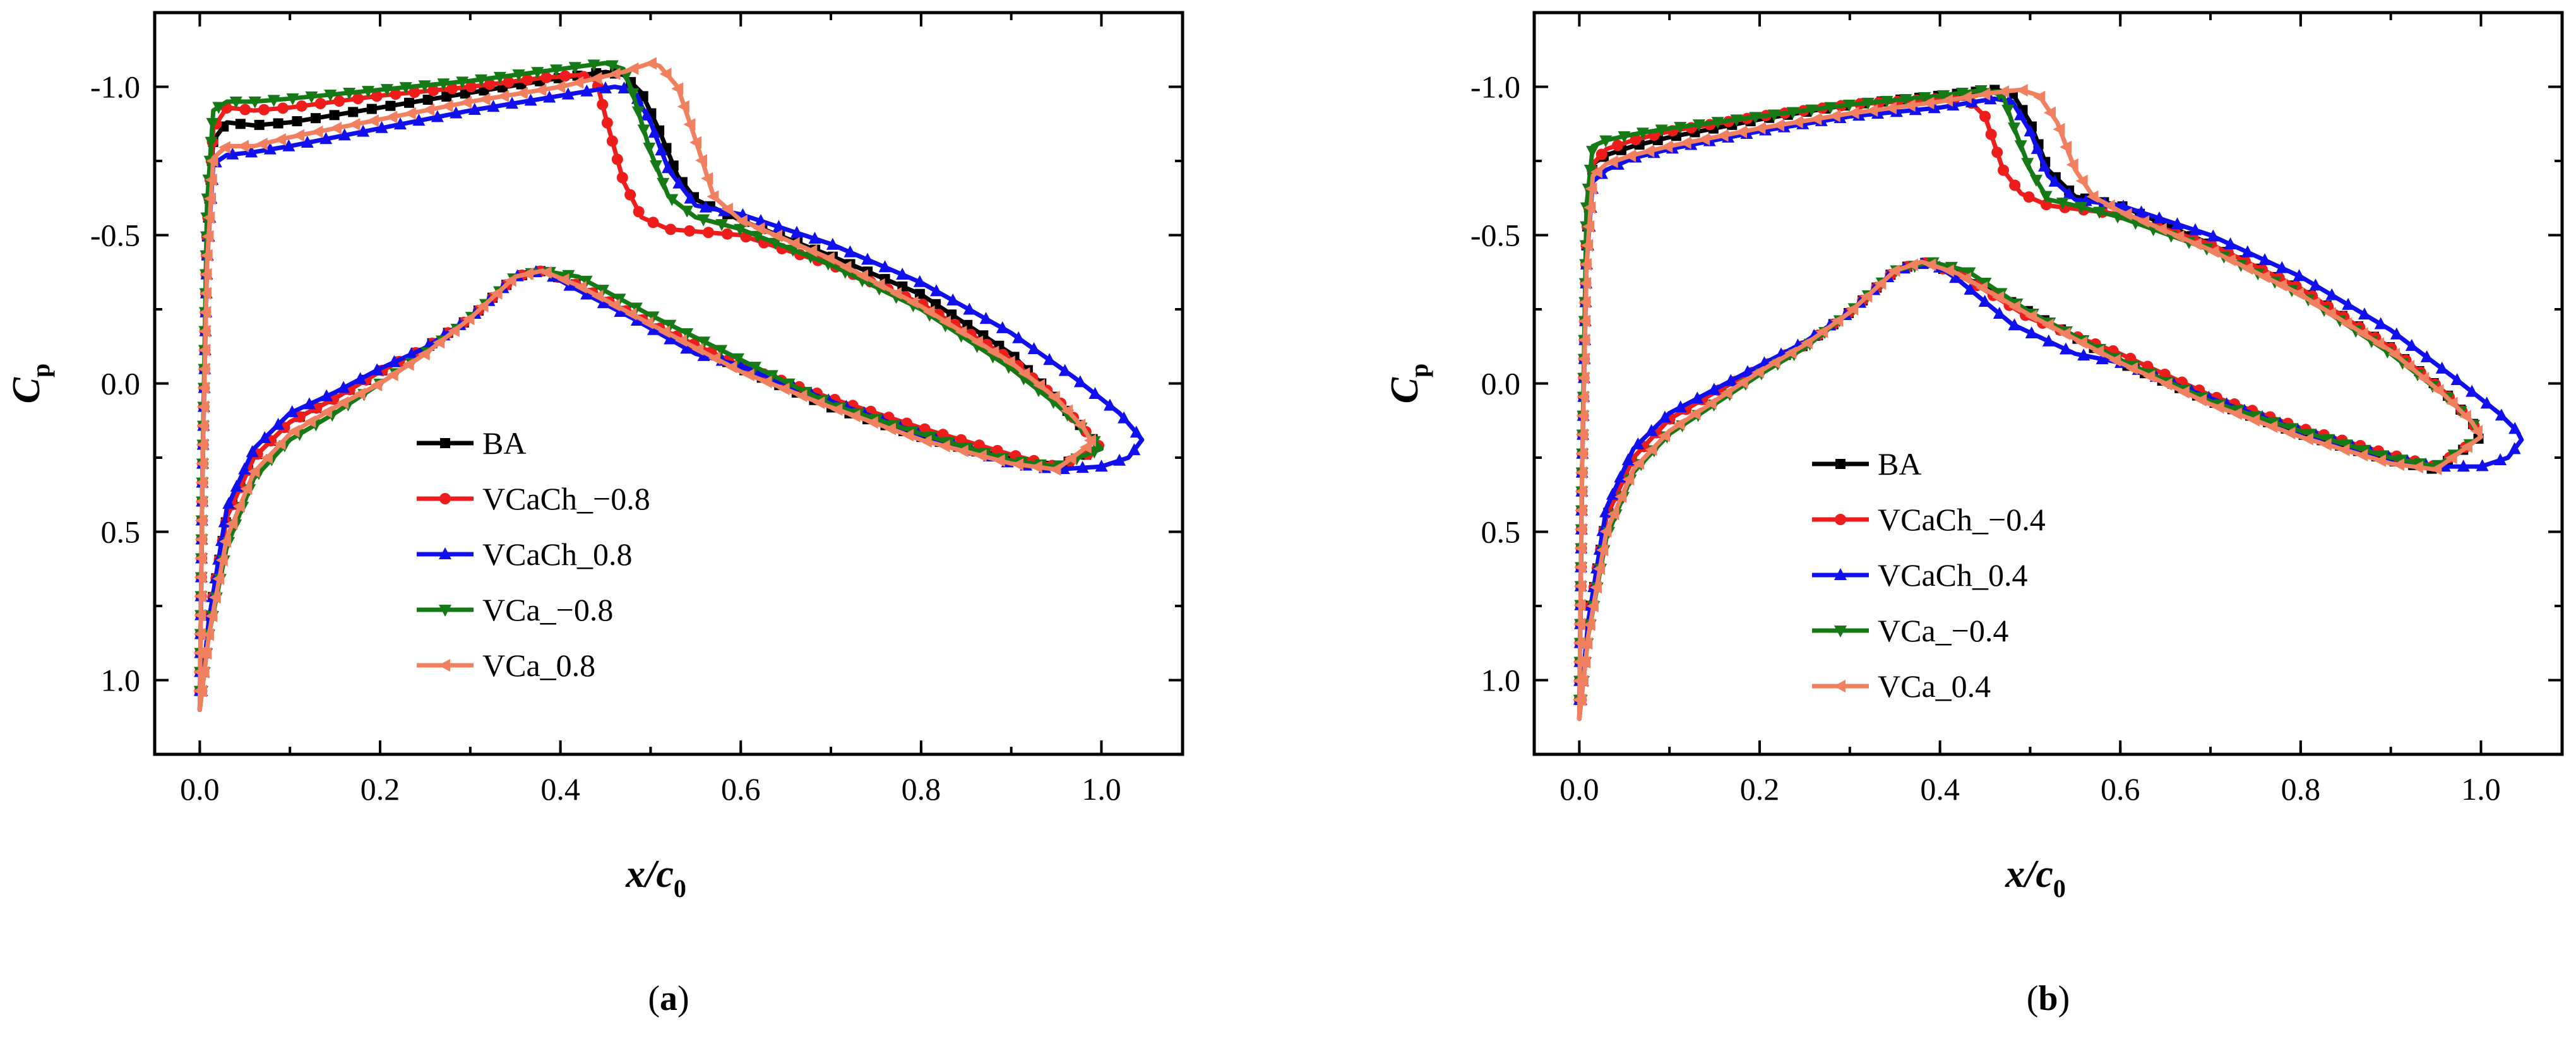  What do you see at coordinates (1920, 575) in the screenshot?
I see `legend-item: VCaCh_0.4` at bounding box center [1920, 575].